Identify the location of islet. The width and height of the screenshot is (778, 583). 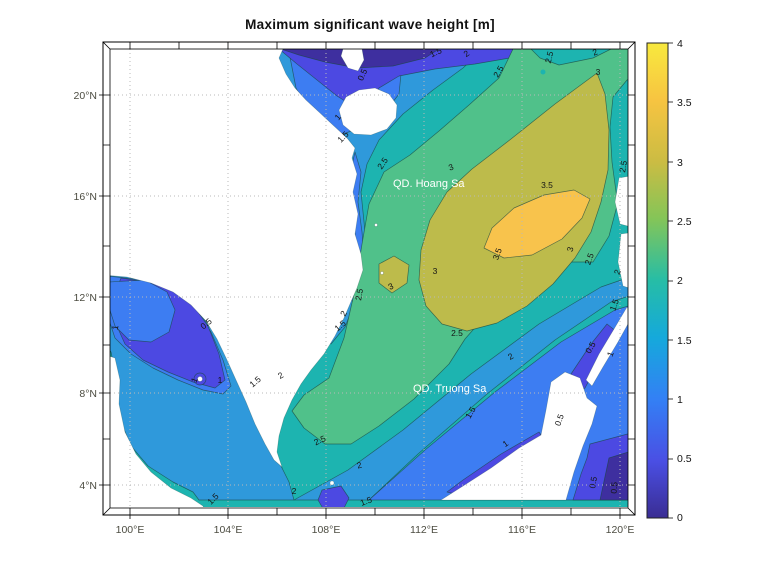
(200, 379).